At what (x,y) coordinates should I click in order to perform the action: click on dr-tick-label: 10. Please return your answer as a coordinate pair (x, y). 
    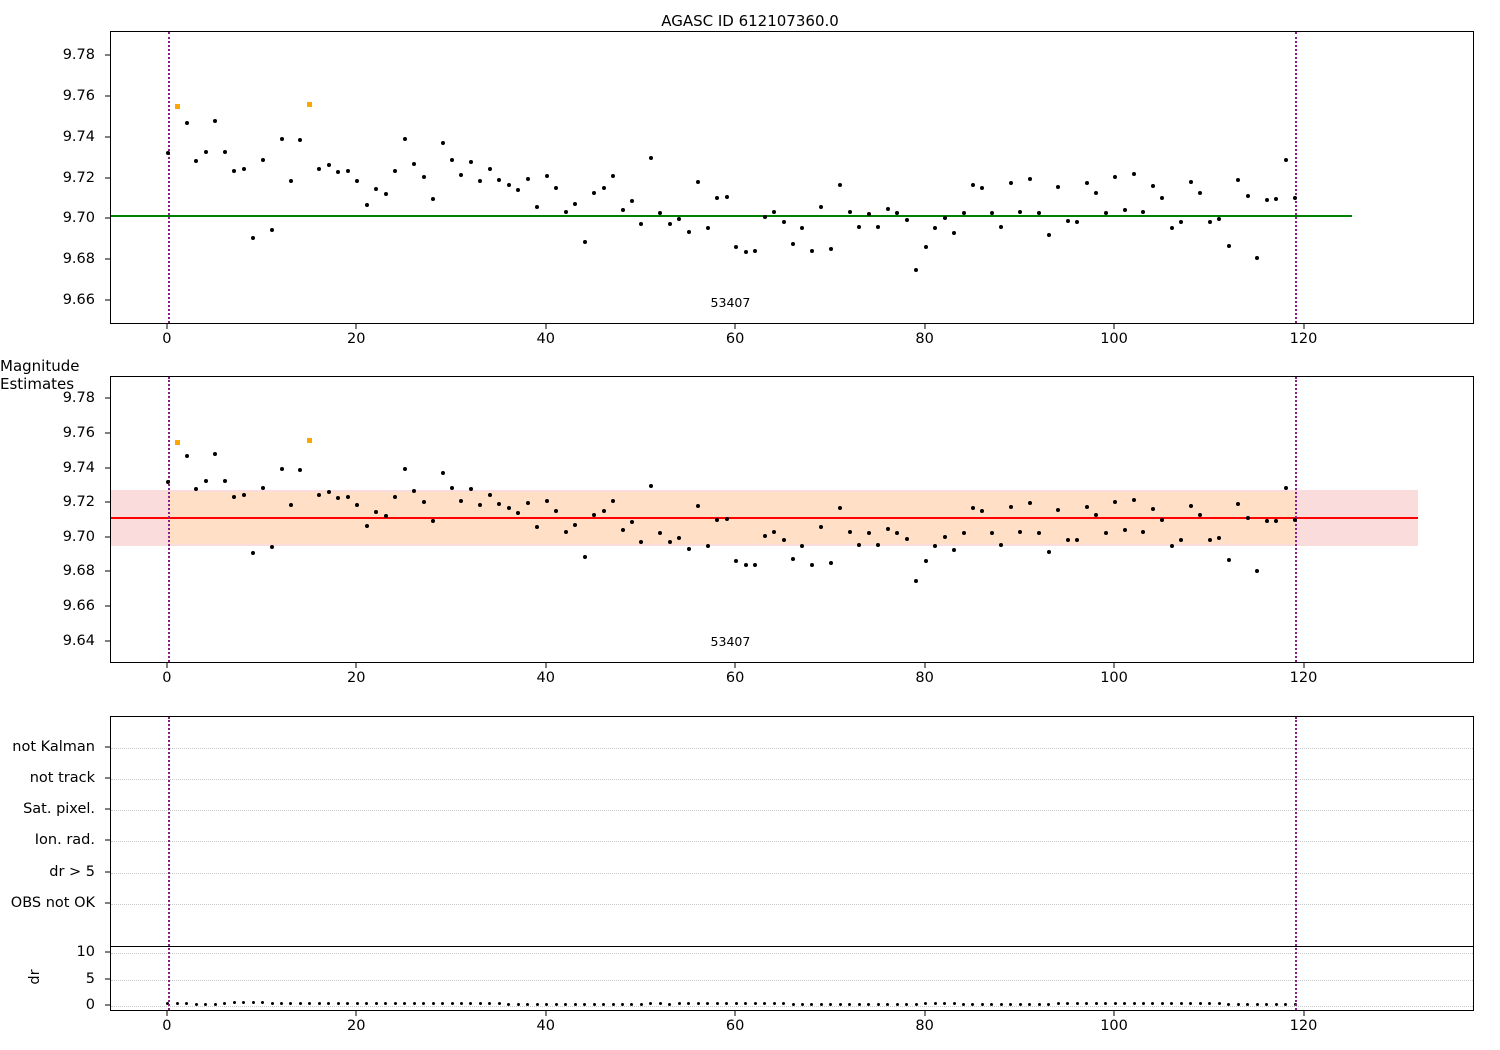
    Looking at the image, I should click on (85, 952).